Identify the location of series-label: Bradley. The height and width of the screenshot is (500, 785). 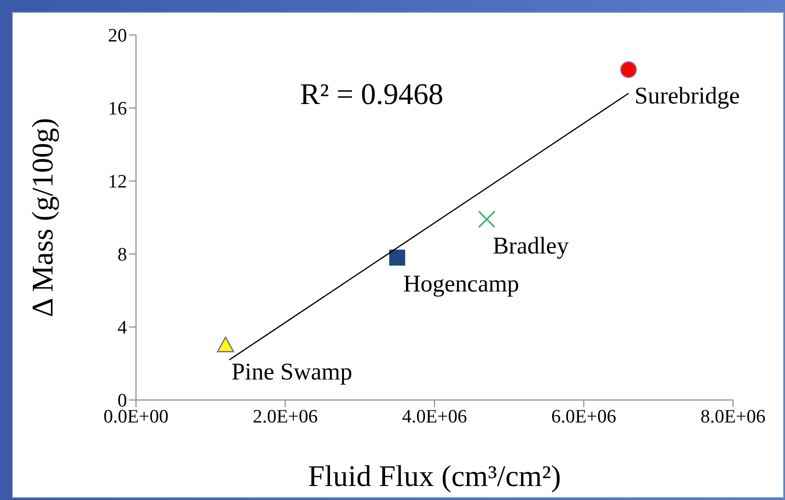
(530, 246).